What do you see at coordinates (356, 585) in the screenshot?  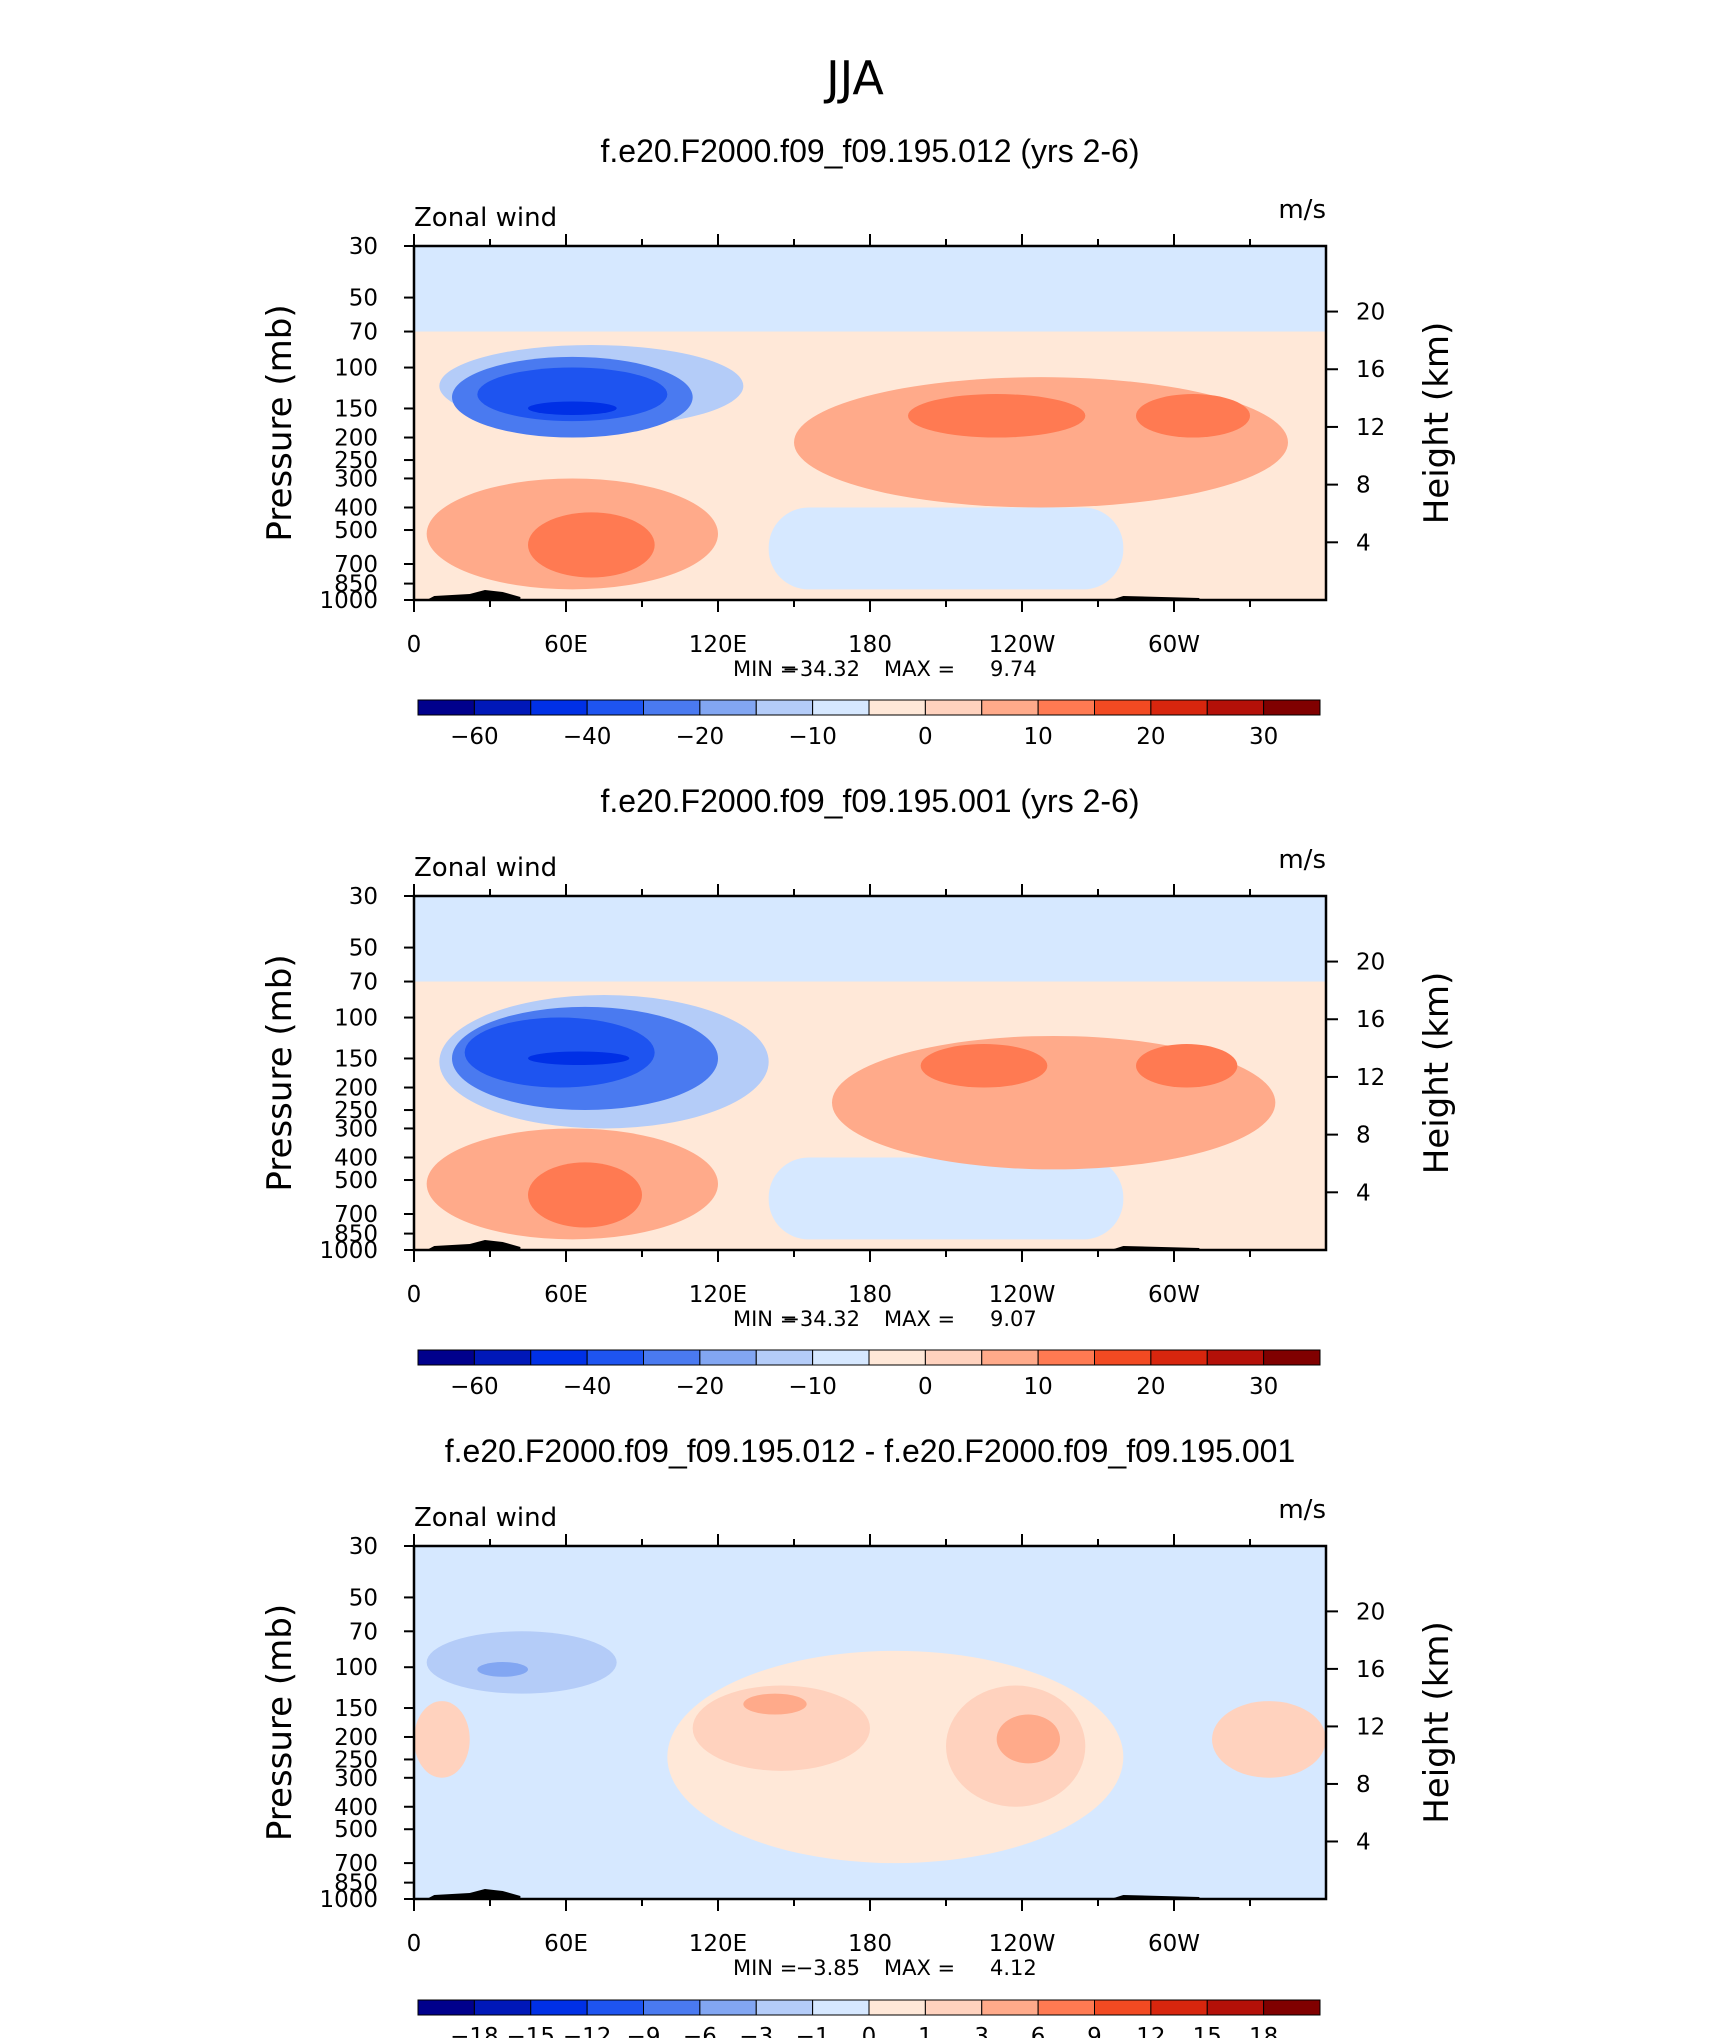 I see `y-tick-label: 850` at bounding box center [356, 585].